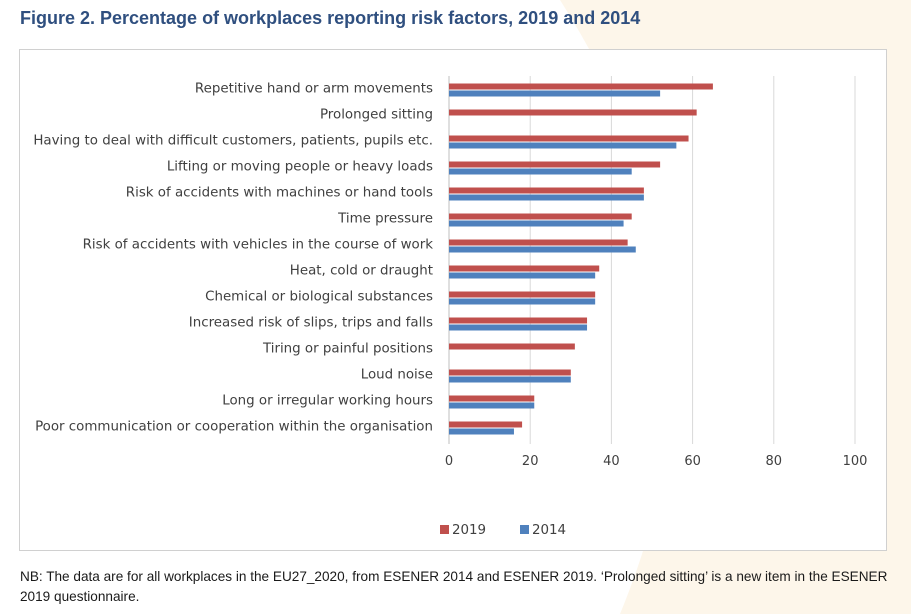 The width and height of the screenshot is (911, 614). Describe the element at coordinates (314, 89) in the screenshot. I see `category-label: Repetitive hand or arm movements` at that location.